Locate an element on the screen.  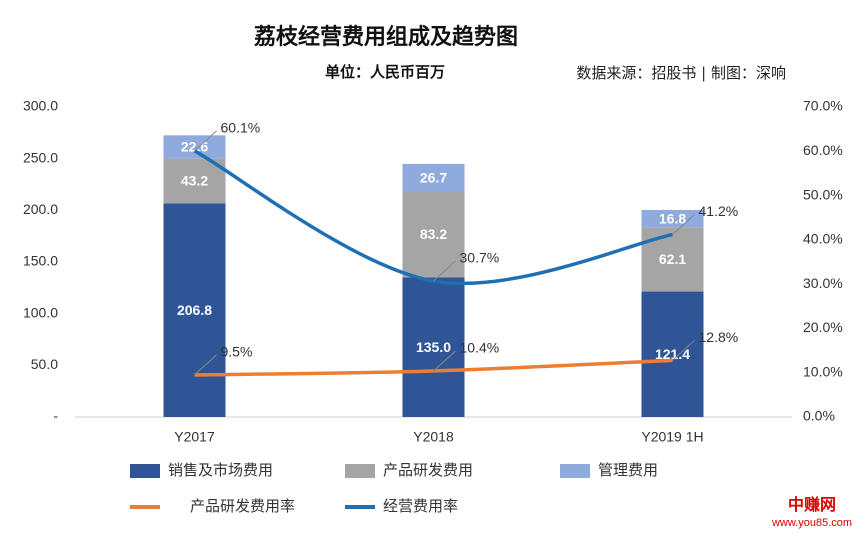
bar-label: 206.8 is located at coordinates (194, 310).